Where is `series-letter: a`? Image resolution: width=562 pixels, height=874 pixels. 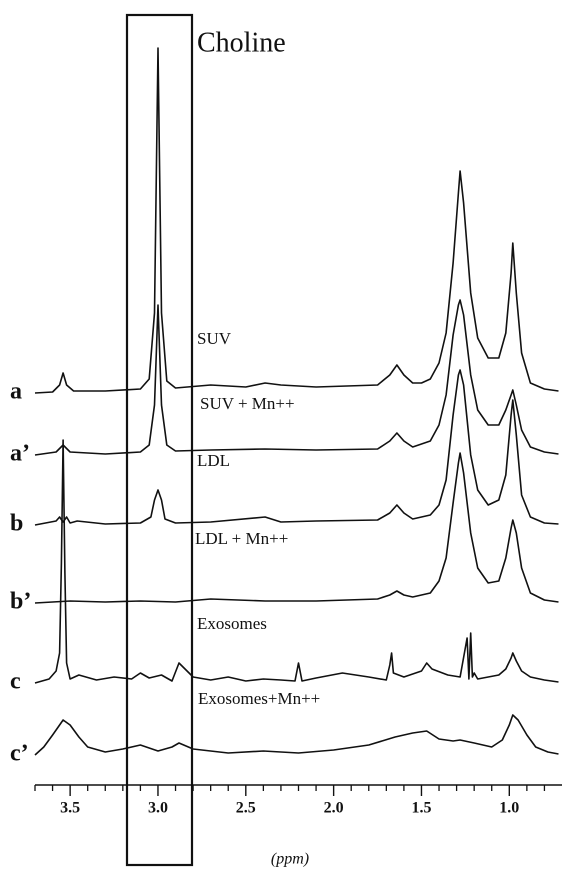 series-letter: a is located at coordinates (16, 392).